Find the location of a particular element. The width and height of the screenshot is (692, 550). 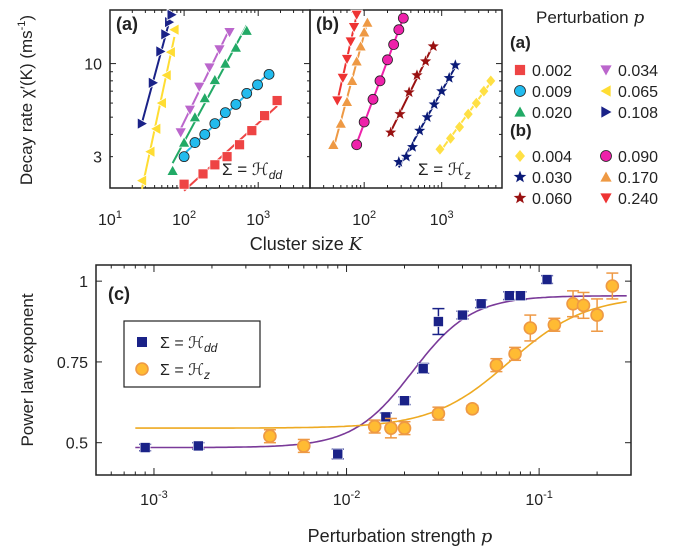

legend-marker-0.065 is located at coordinates (605, 91).